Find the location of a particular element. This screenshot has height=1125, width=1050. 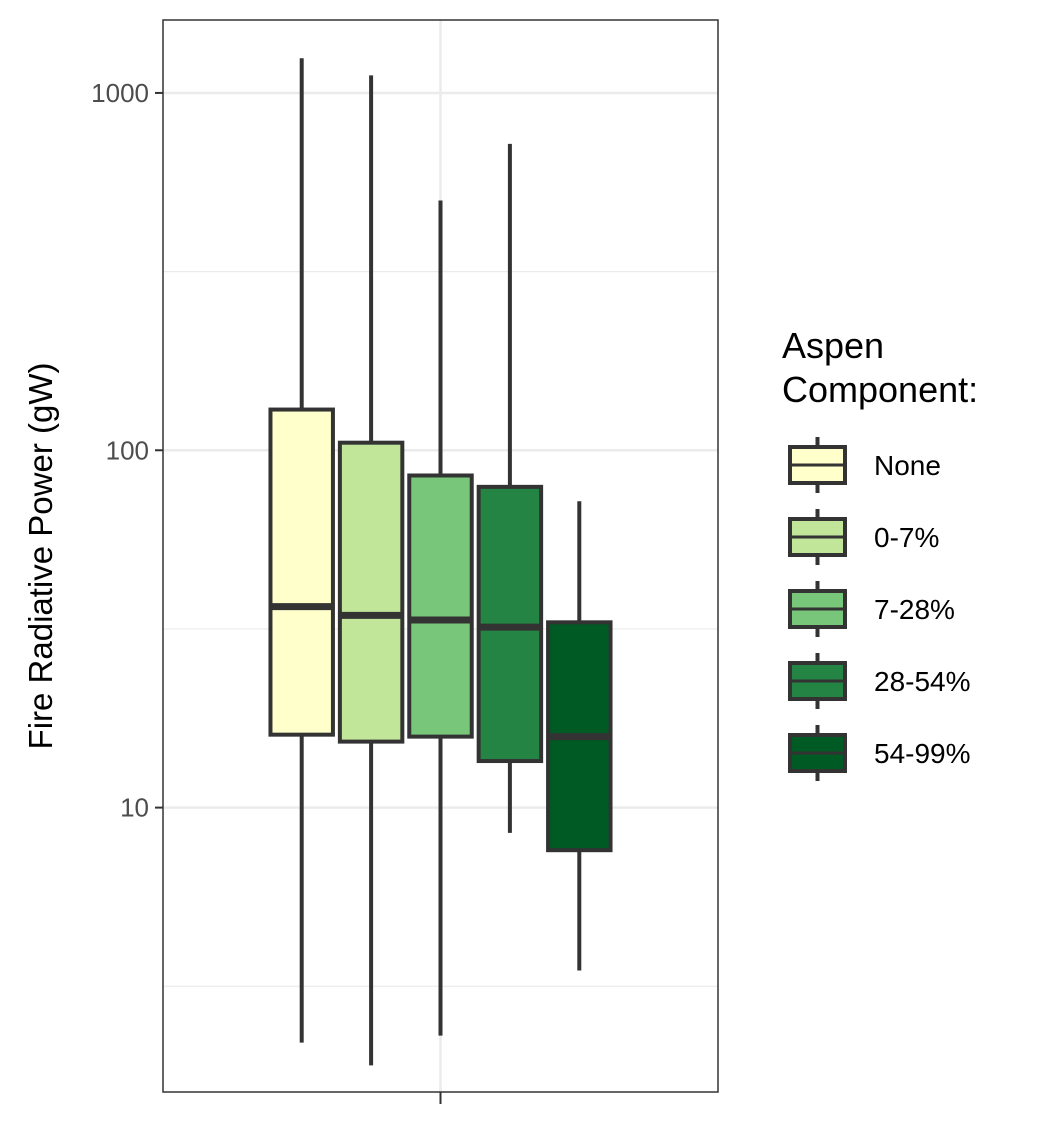

box-28-54% is located at coordinates (510, 488).